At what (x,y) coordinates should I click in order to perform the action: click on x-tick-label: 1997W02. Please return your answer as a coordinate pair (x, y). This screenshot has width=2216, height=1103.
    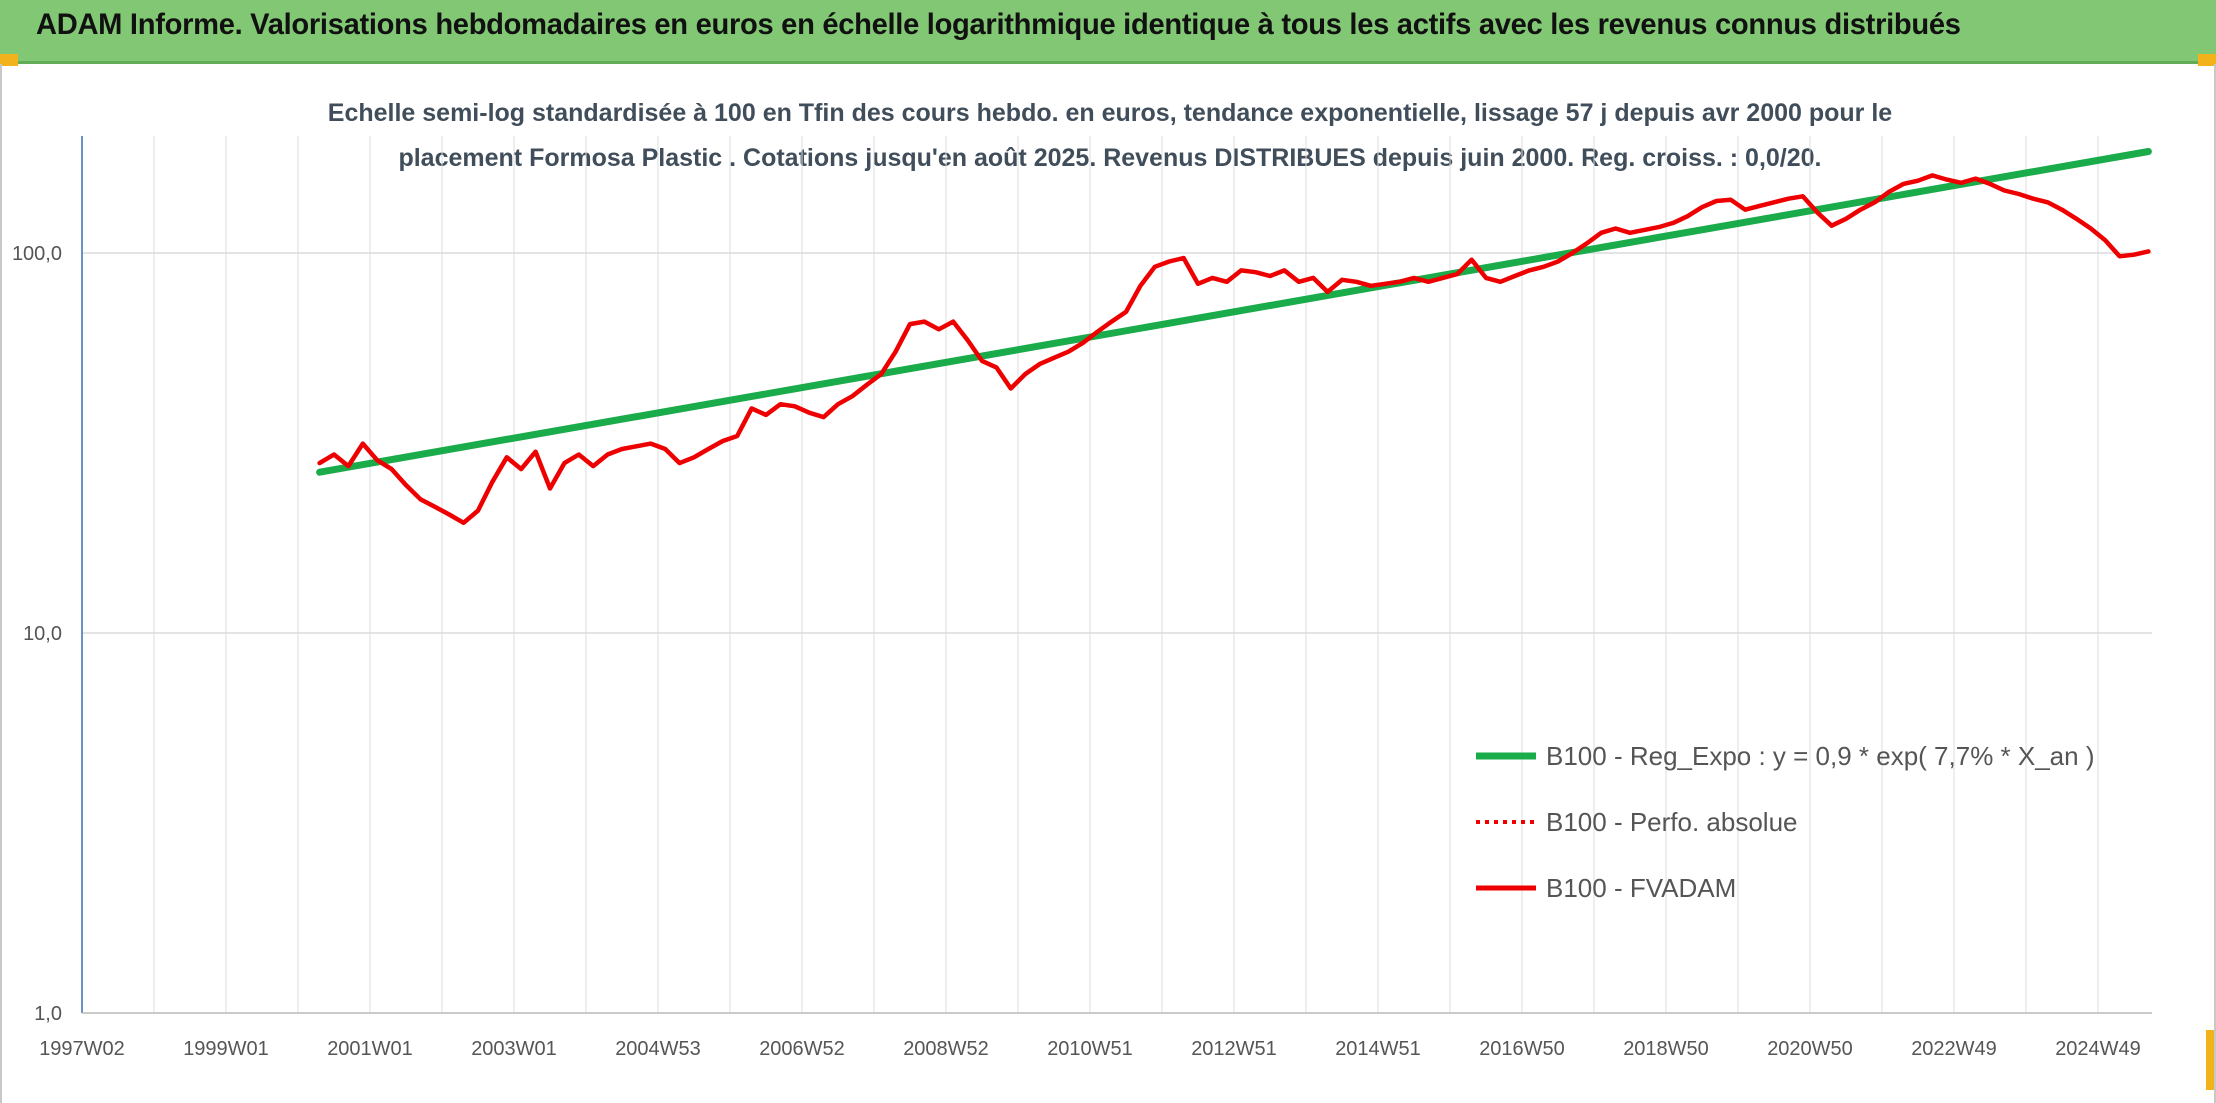
    Looking at the image, I should click on (82, 1049).